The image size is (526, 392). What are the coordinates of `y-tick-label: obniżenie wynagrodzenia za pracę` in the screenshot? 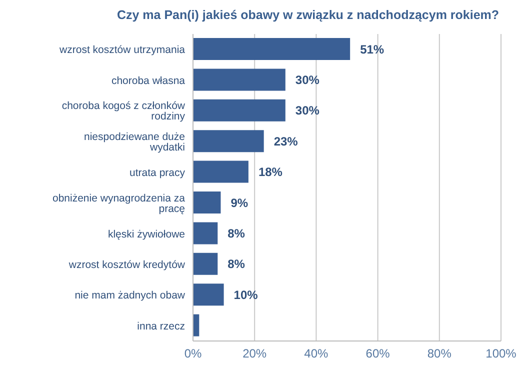 It's located at (119, 203).